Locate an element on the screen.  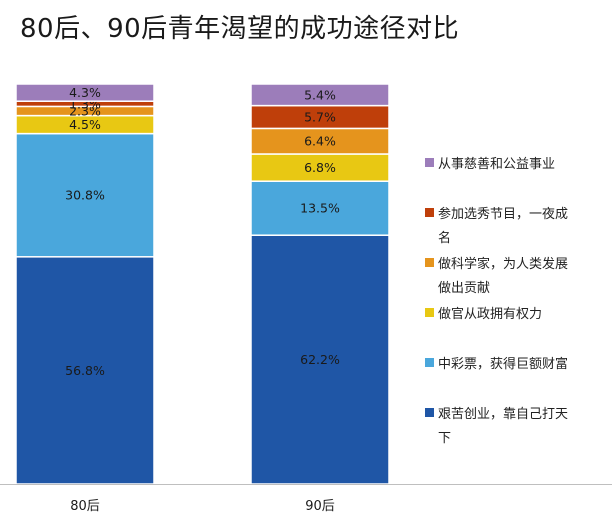
legend-label: 下 is located at coordinates (444, 438).